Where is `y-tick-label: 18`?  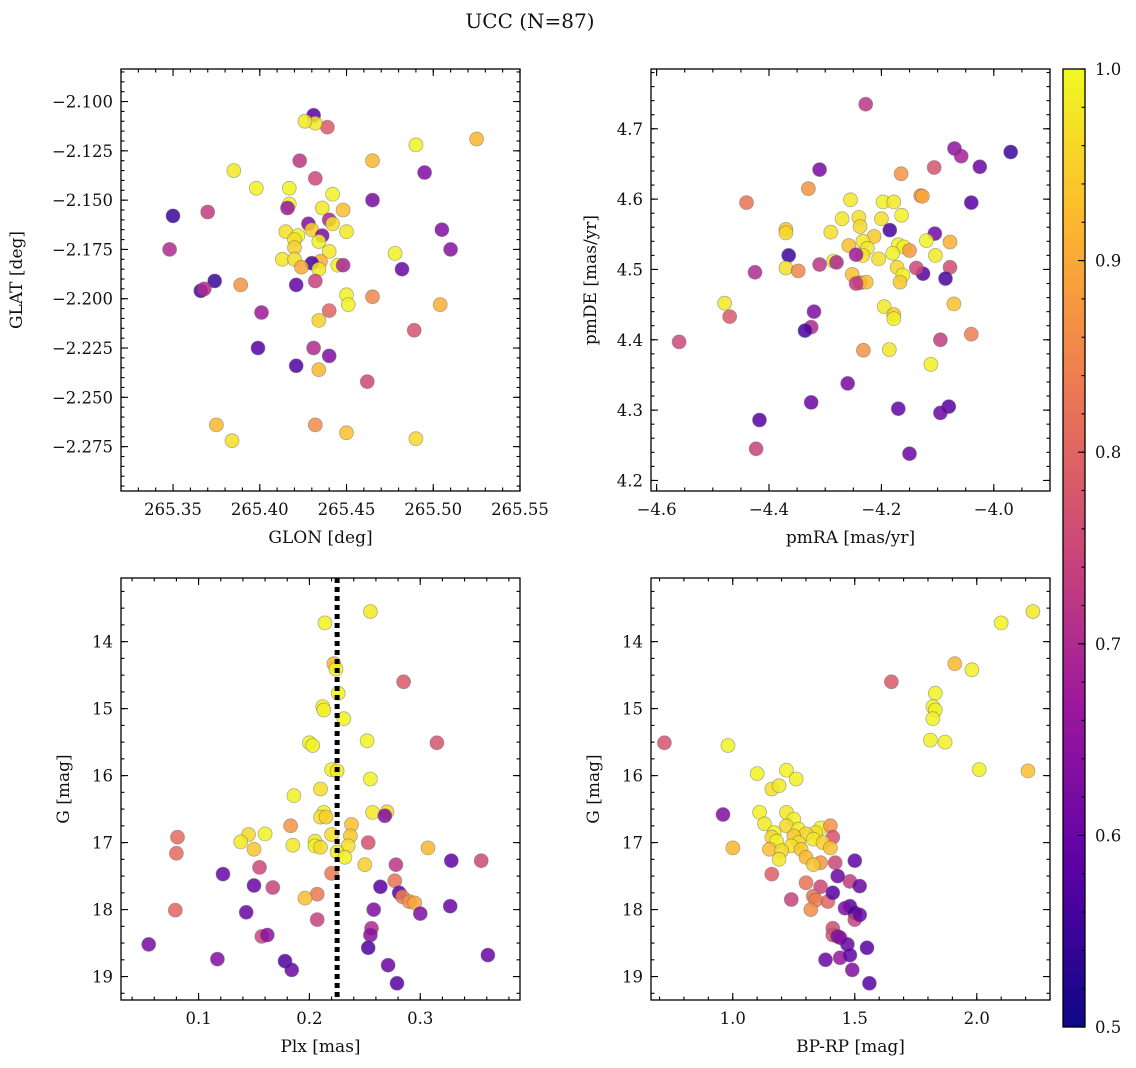
y-tick-label: 18 is located at coordinates (102, 910).